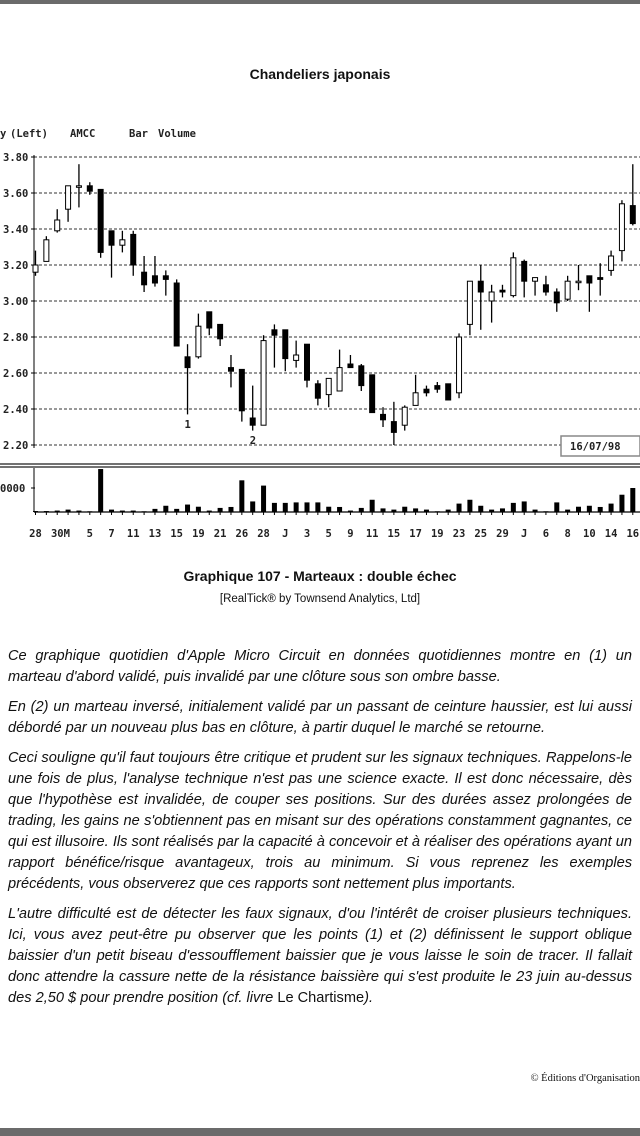 The height and width of the screenshot is (1136, 640). What do you see at coordinates (321, 998) in the screenshot?
I see `book-title: Le Chartisme` at bounding box center [321, 998].